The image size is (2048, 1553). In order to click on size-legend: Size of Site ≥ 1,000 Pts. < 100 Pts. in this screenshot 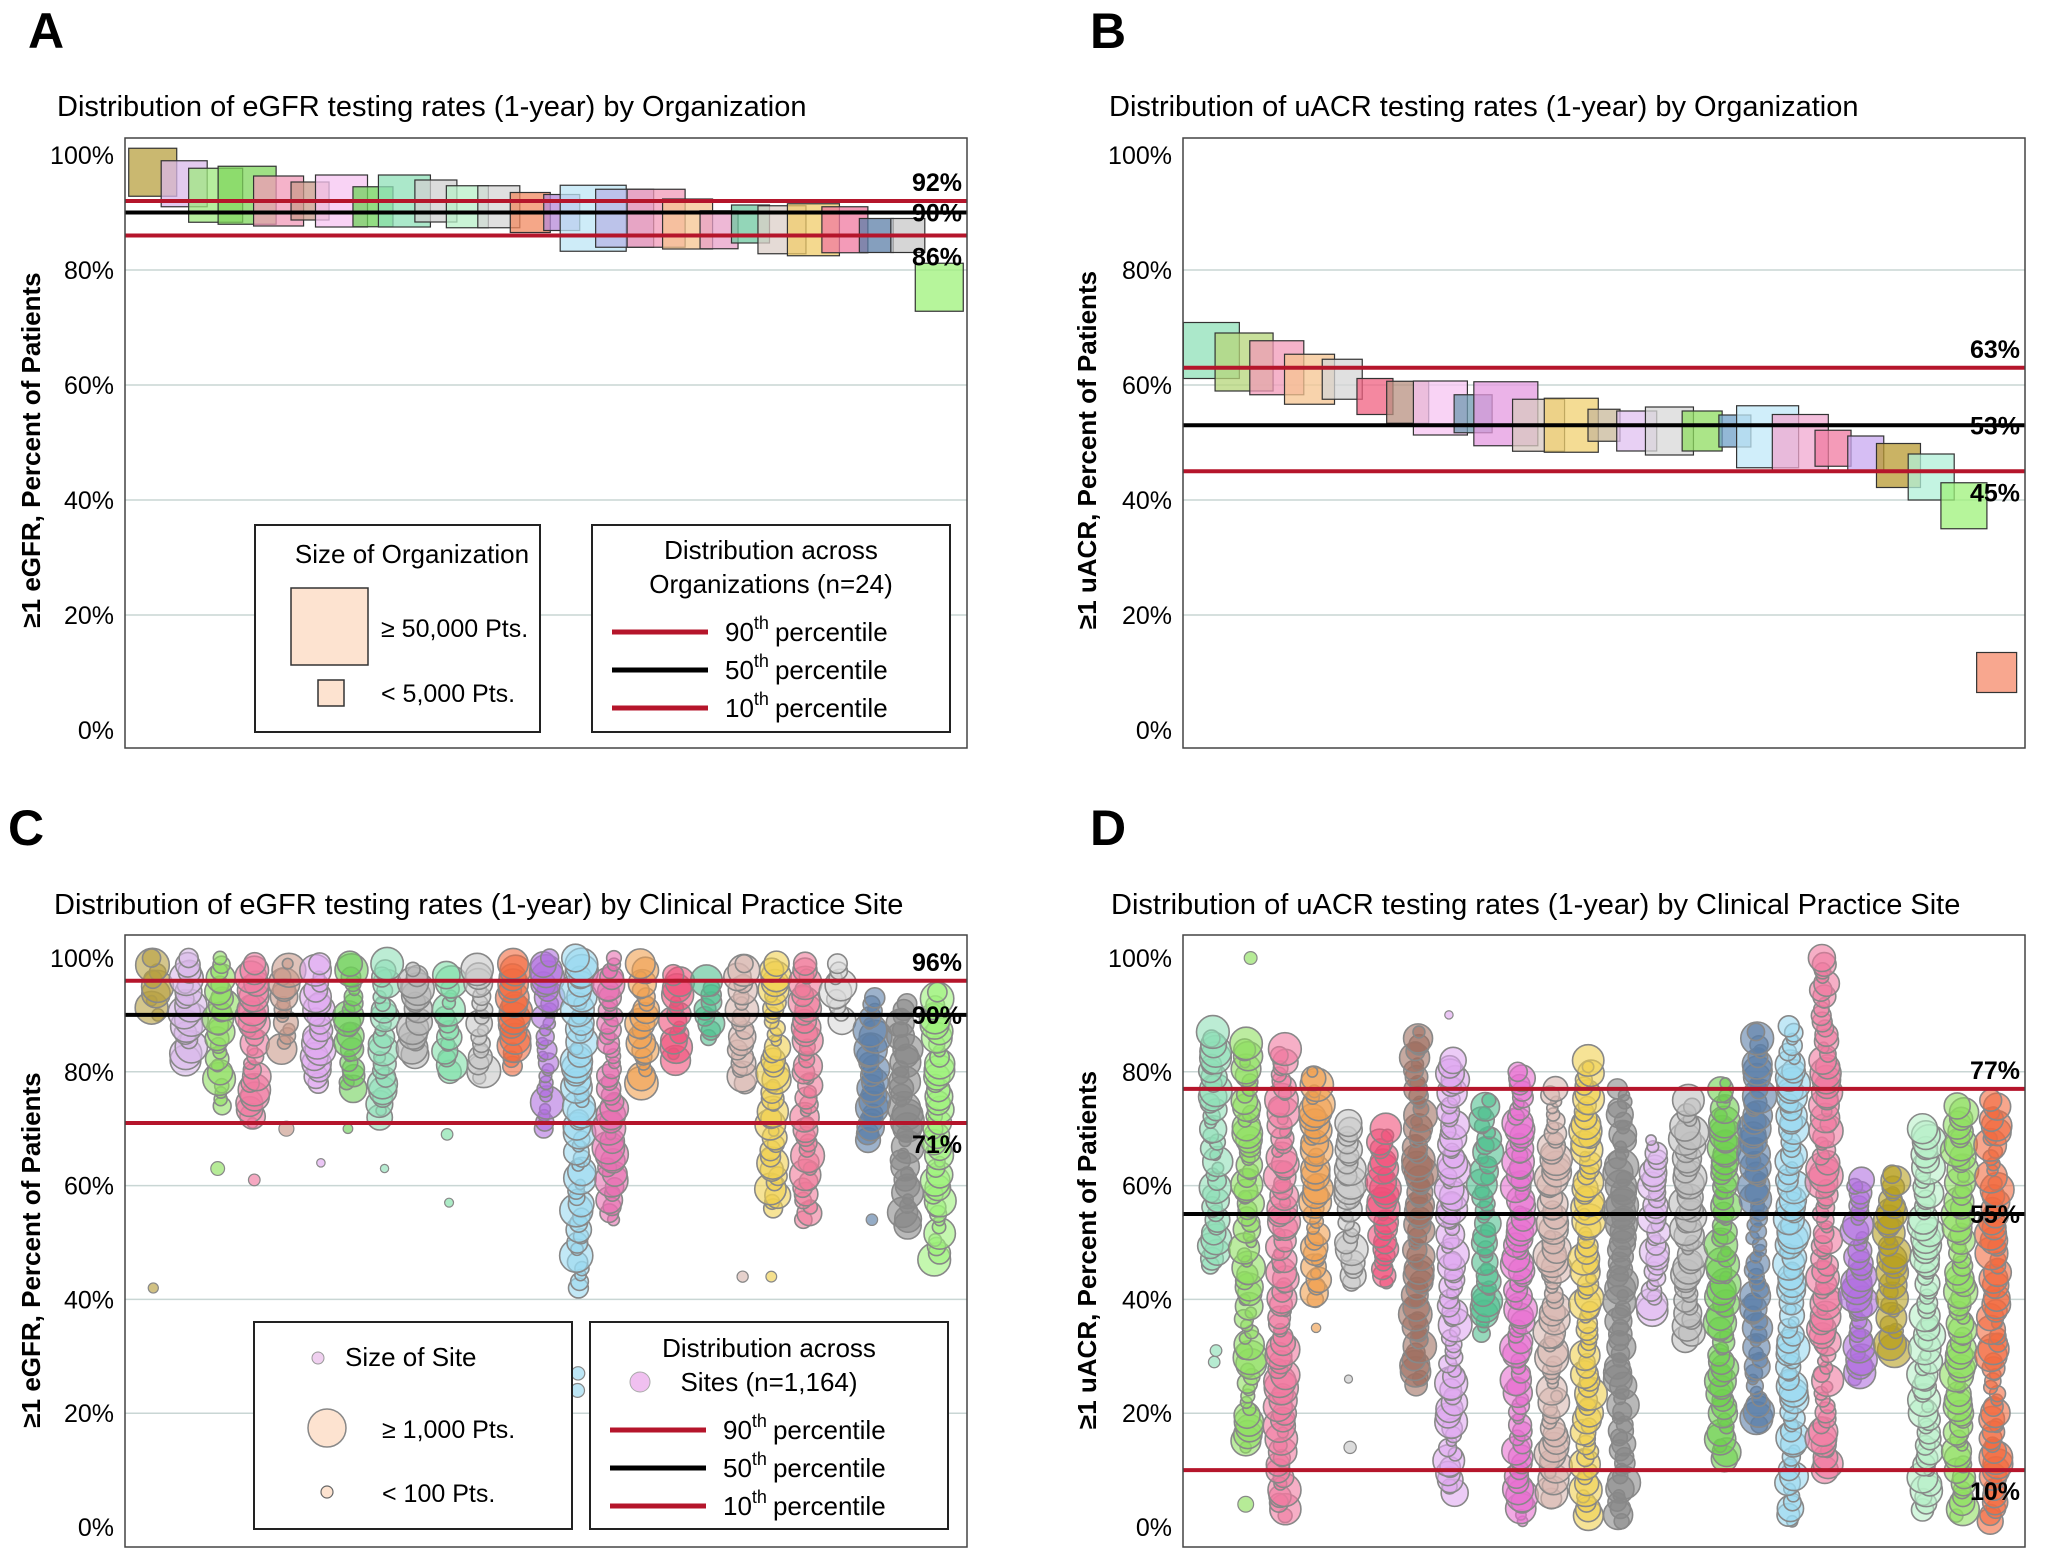, I will do `click(413, 1425)`.